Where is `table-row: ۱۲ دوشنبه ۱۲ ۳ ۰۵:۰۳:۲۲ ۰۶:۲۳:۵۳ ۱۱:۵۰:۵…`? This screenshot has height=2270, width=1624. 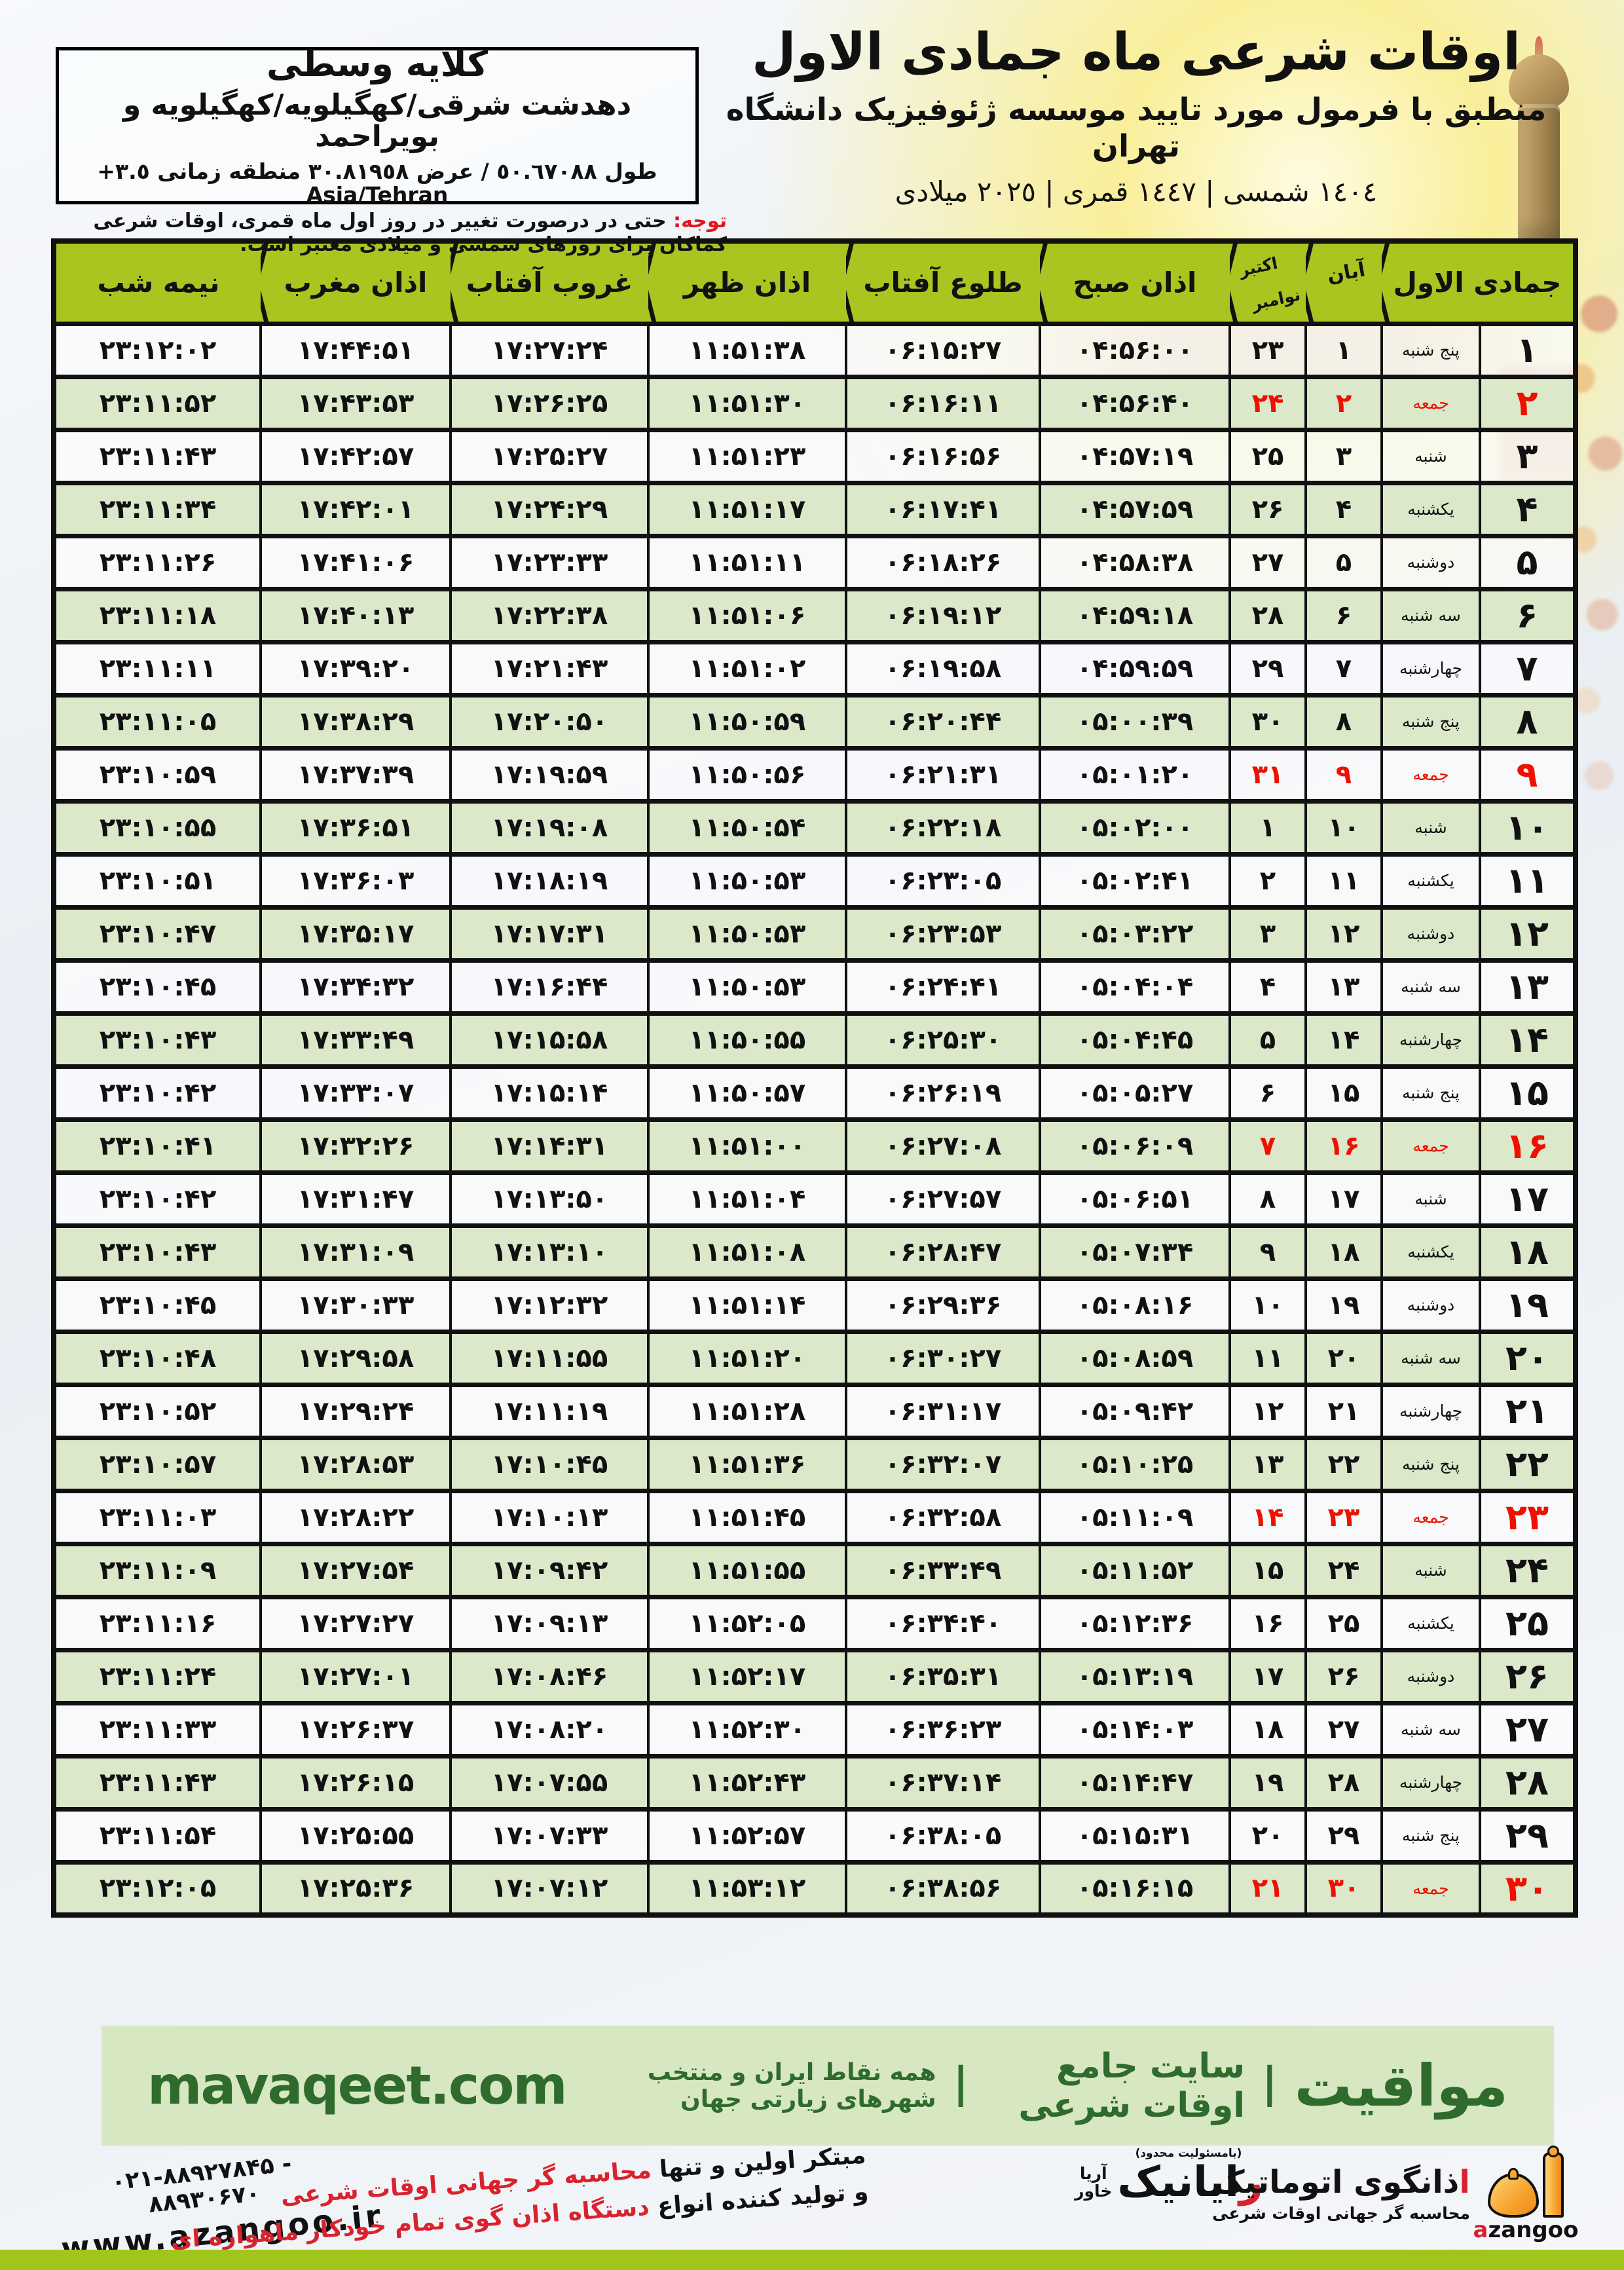
table-row: ۱۲ دوشنبه ۱۲ ۳ ۰۵:۰۳:۲۲ ۰۶:۲۳:۵۳ ۱۱:۵۰:۵… is located at coordinates (814, 933).